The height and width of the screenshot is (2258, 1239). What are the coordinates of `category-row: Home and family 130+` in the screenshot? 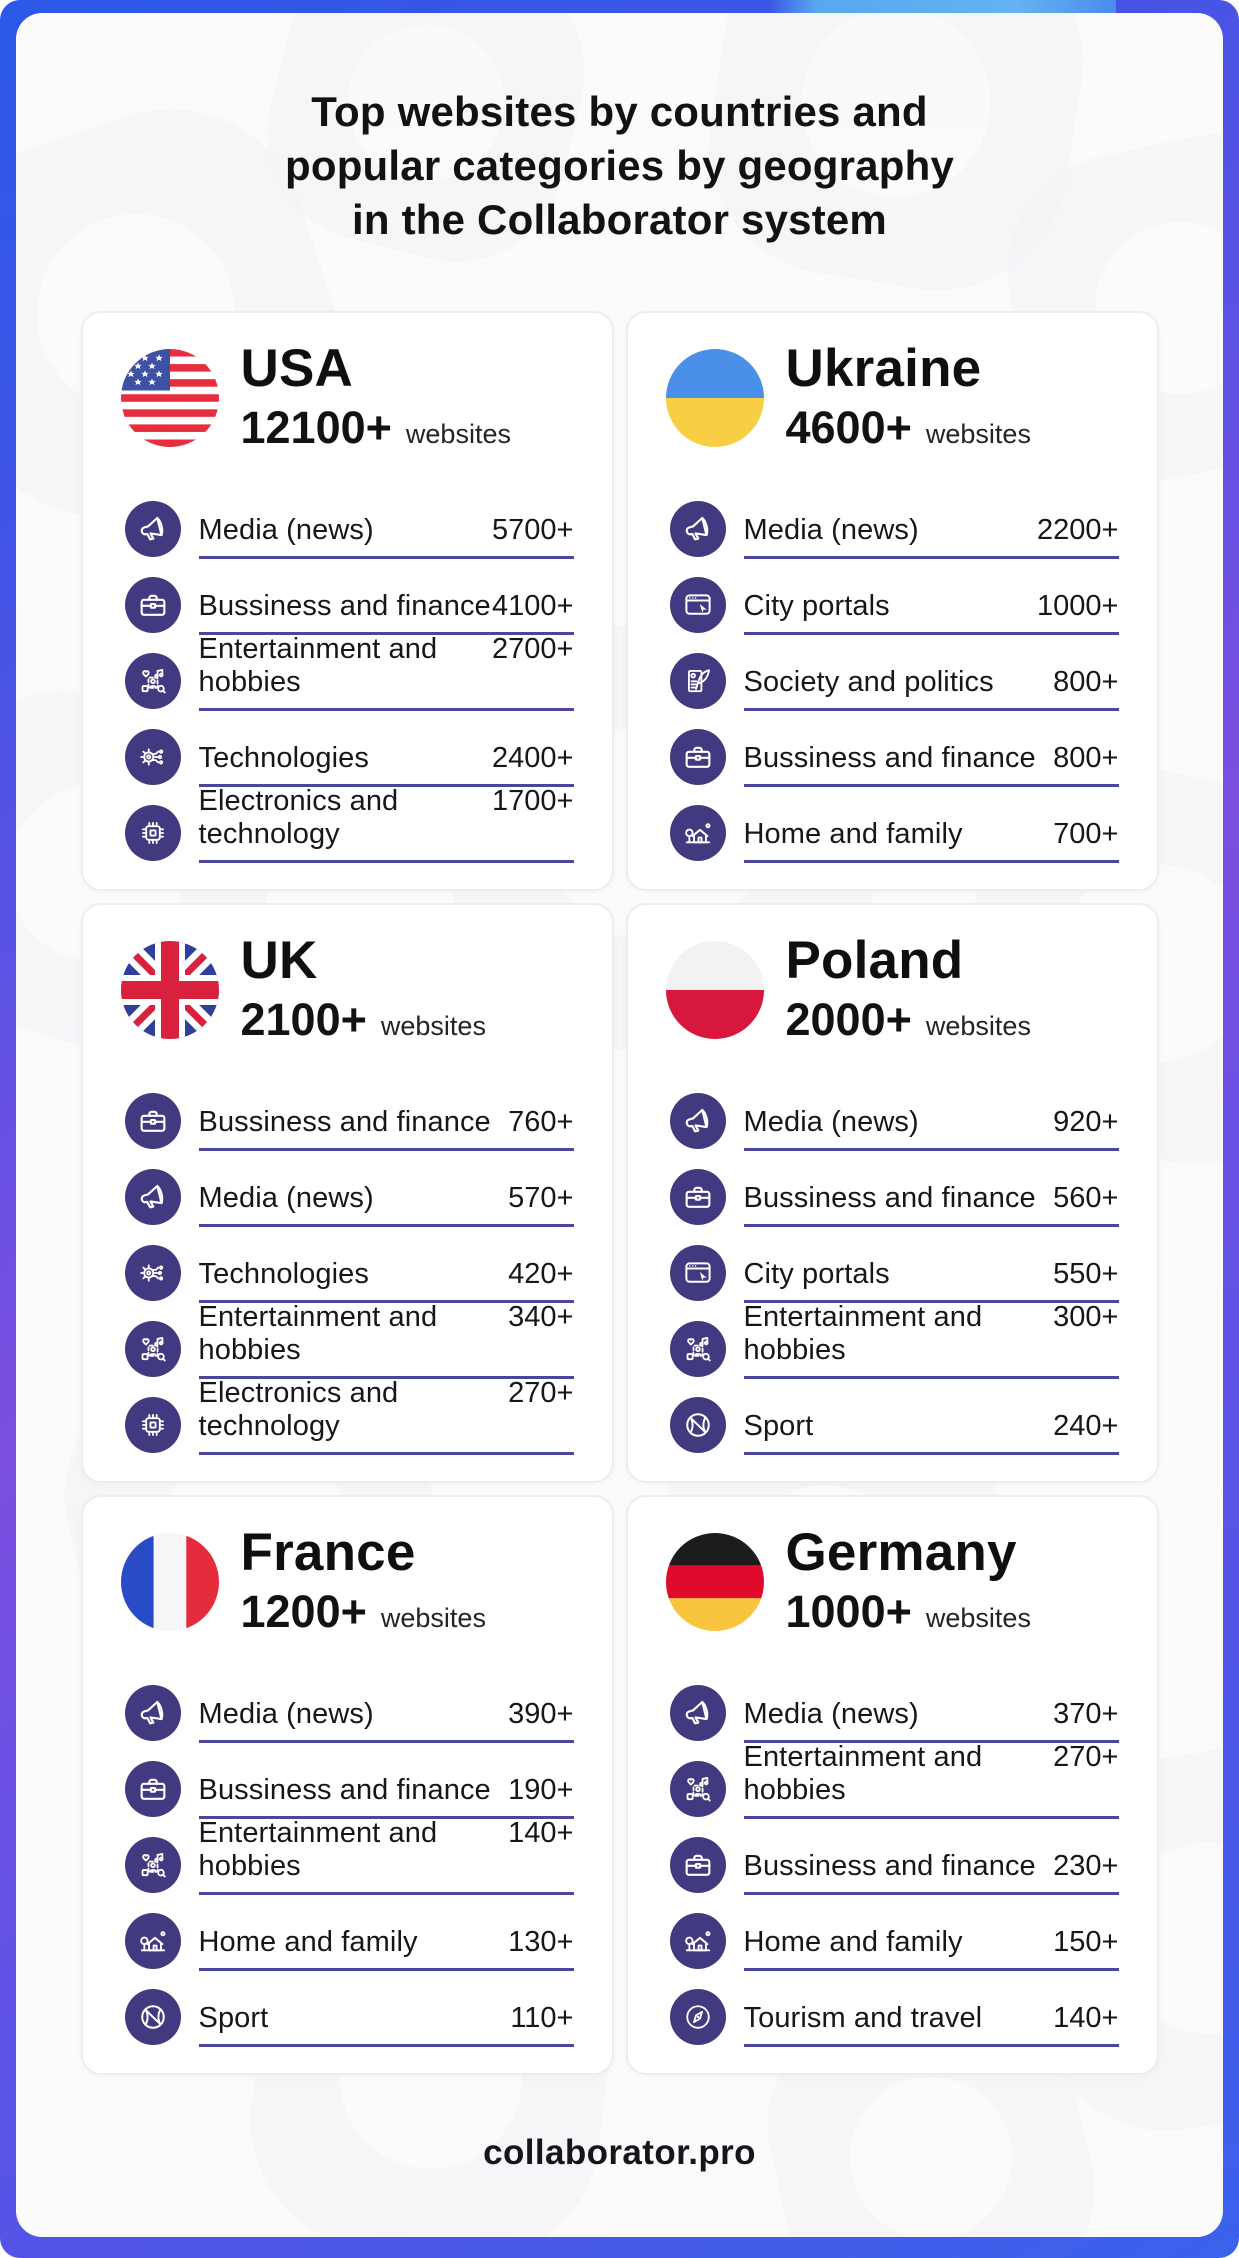 It's located at (349, 1941).